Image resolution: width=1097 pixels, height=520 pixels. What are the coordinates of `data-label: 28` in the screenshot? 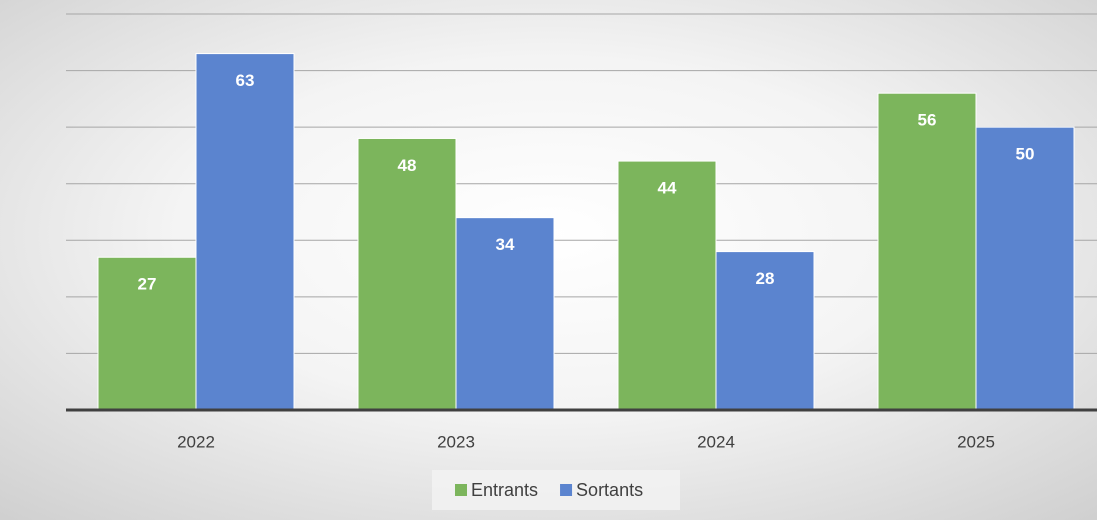 It's located at (765, 278).